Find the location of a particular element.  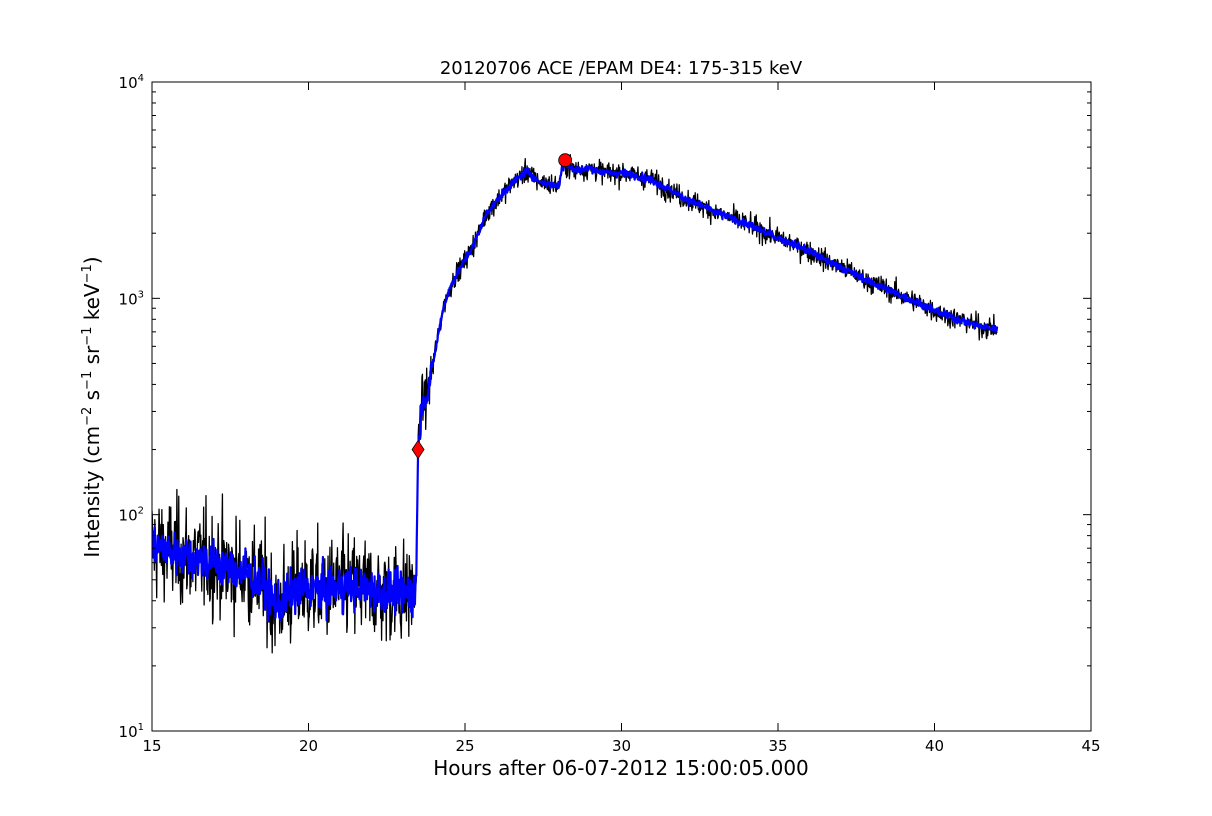

y-label-sup3: −1 is located at coordinates (87, 336).